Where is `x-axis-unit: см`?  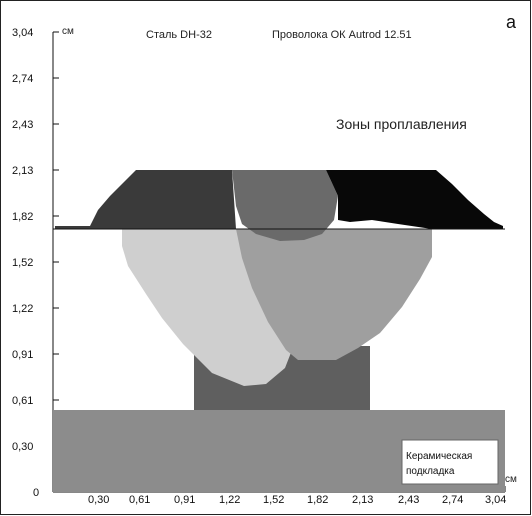
x-axis-unit: см is located at coordinates (511, 479).